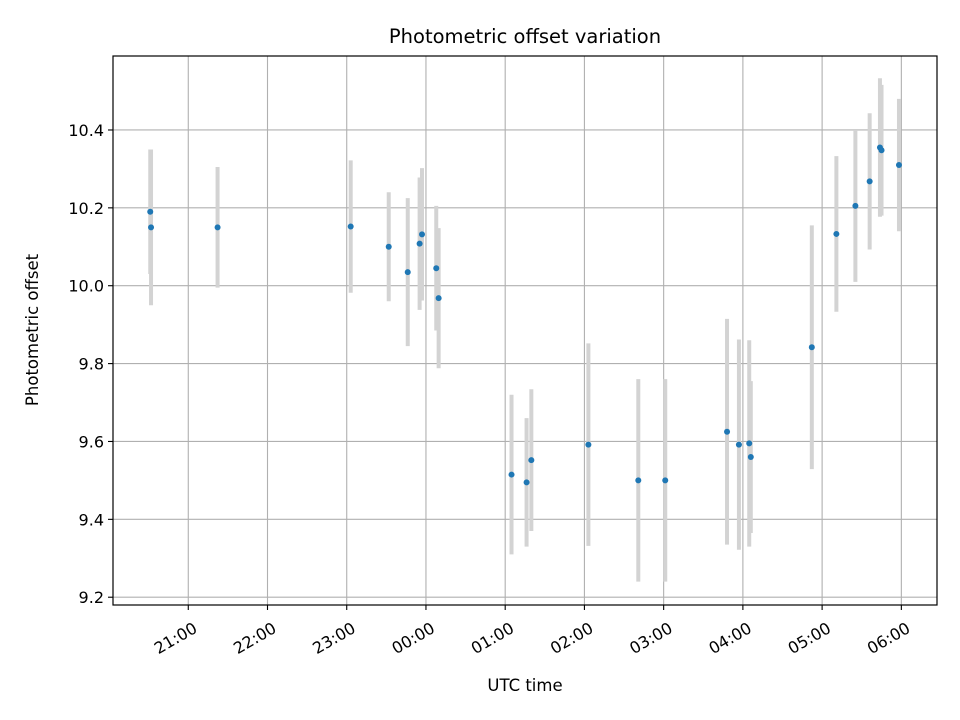 The image size is (960, 720). Describe the element at coordinates (525, 36) in the screenshot. I see `chart-title: Photometric offset variation` at that location.